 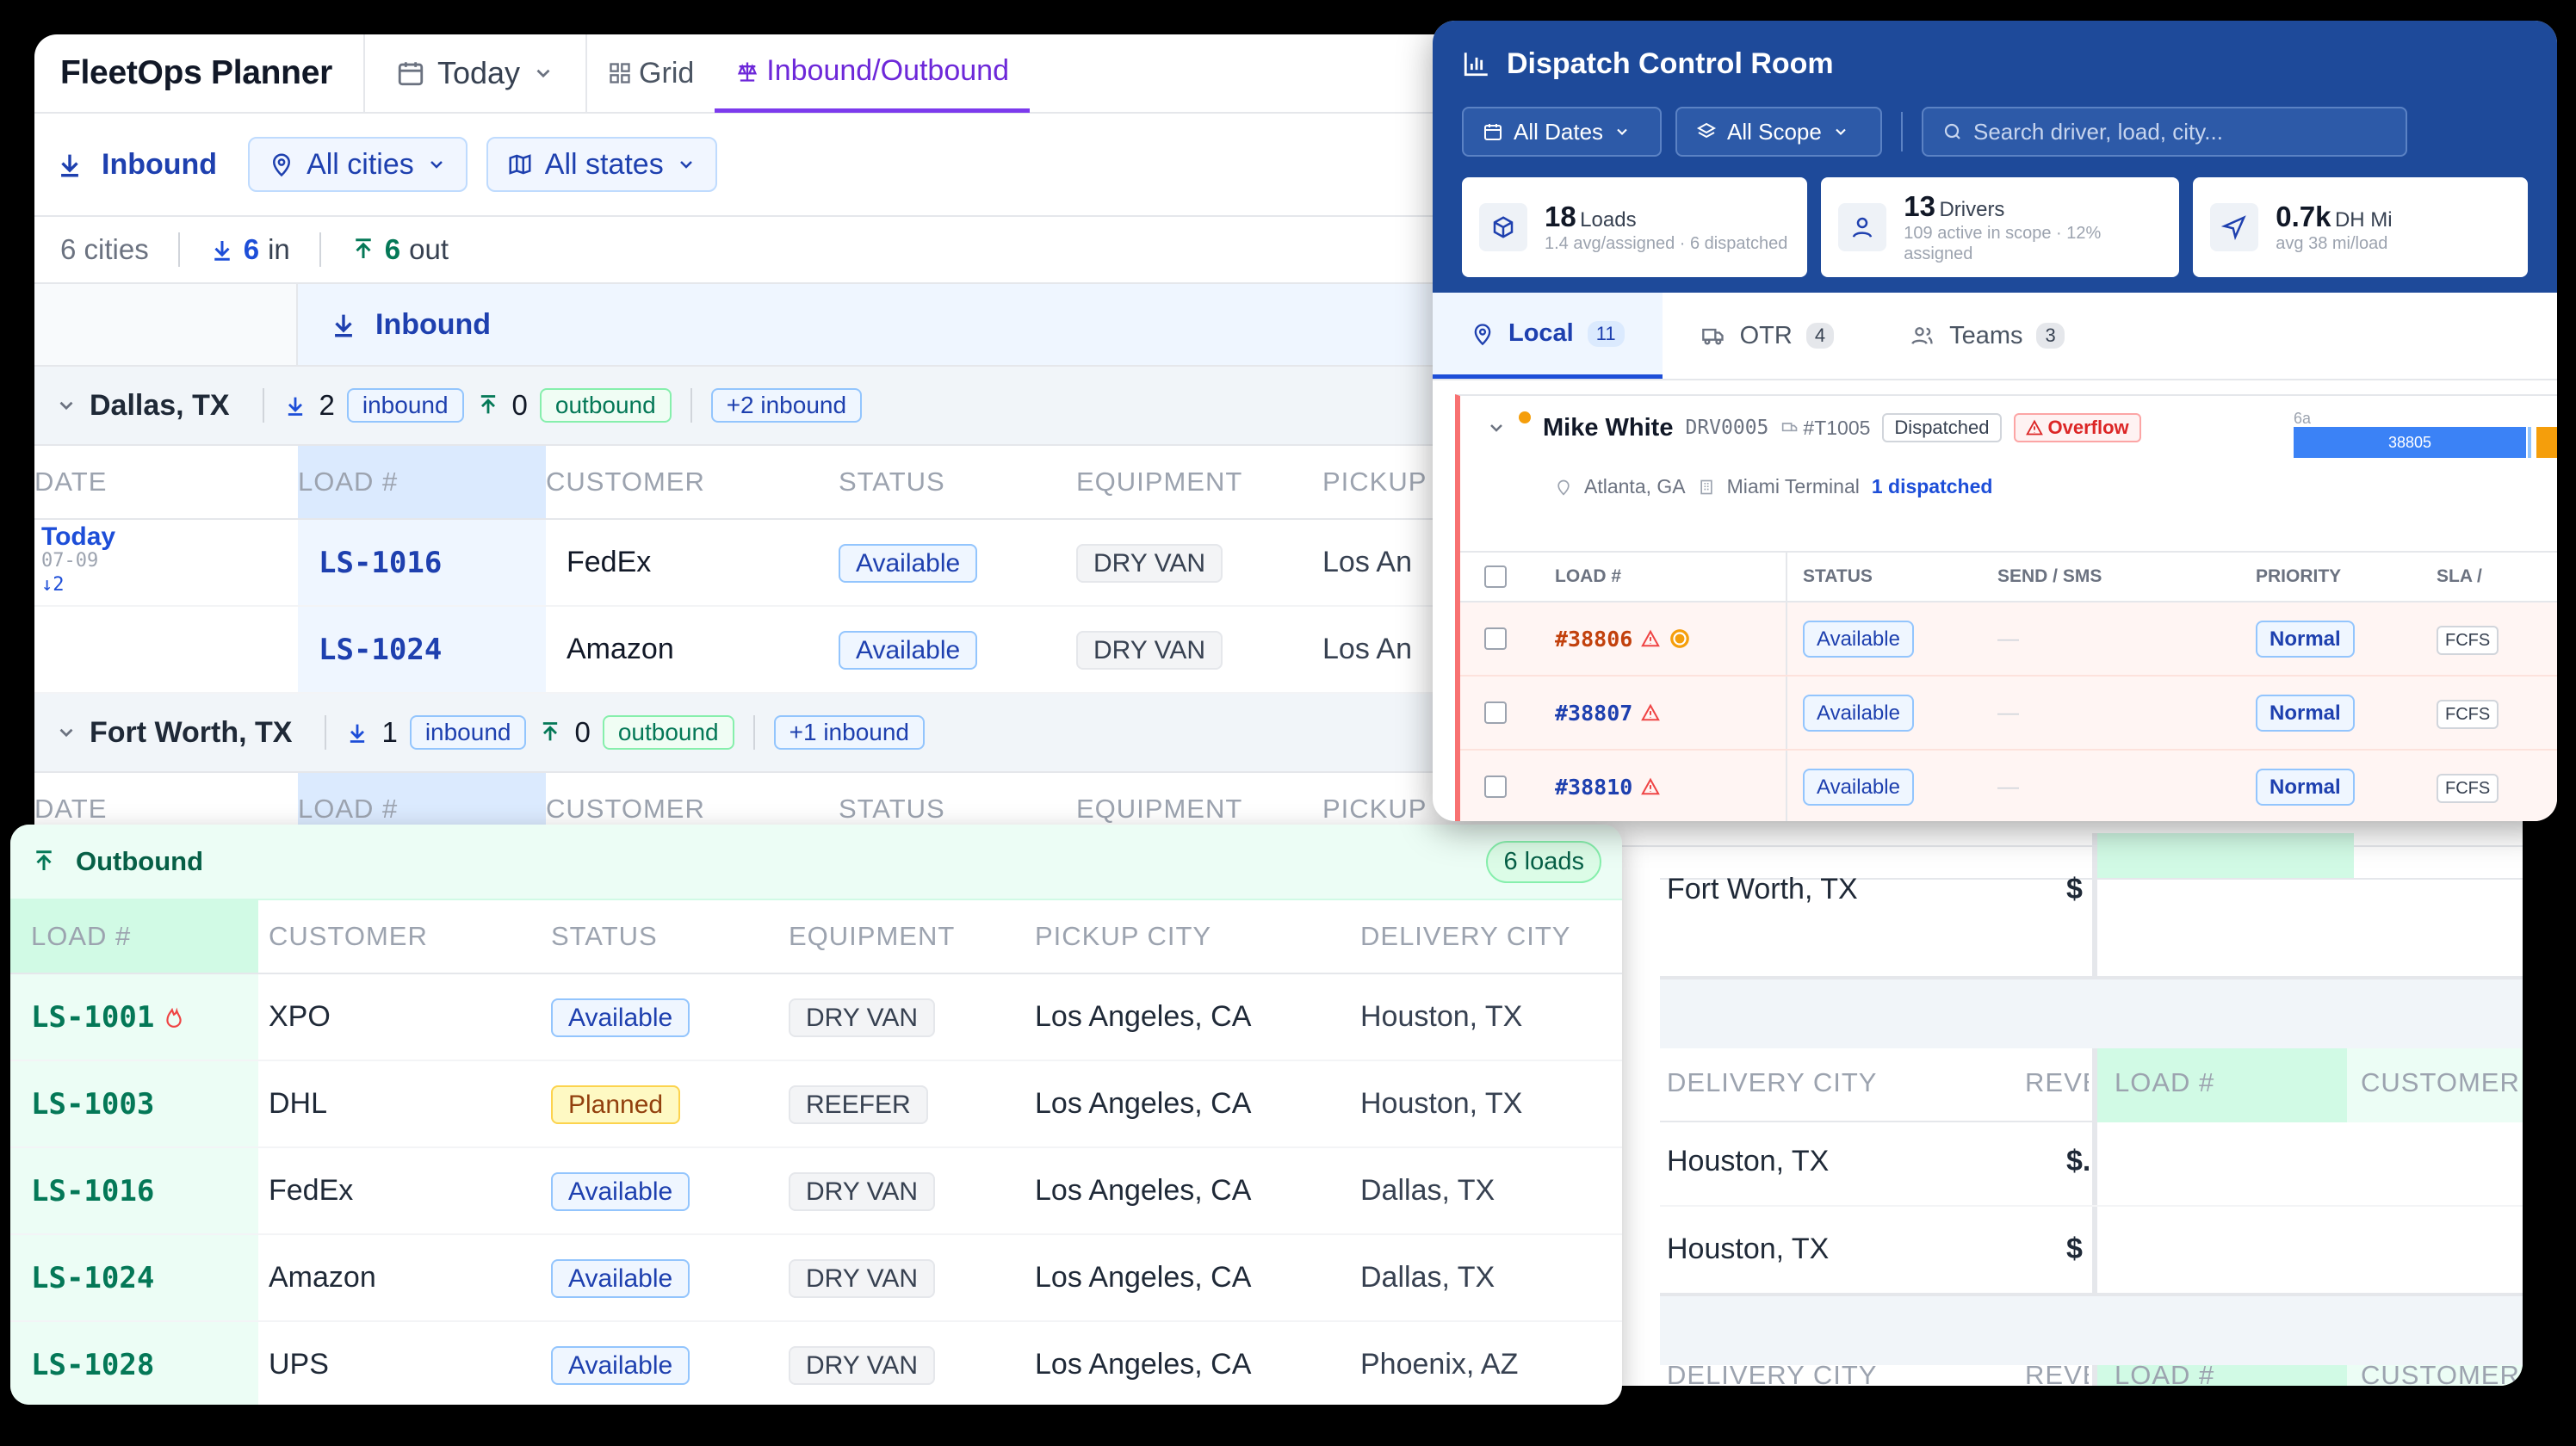 What do you see at coordinates (912, 1018) in the screenshot?
I see `equipment-cell: DRY VAN` at bounding box center [912, 1018].